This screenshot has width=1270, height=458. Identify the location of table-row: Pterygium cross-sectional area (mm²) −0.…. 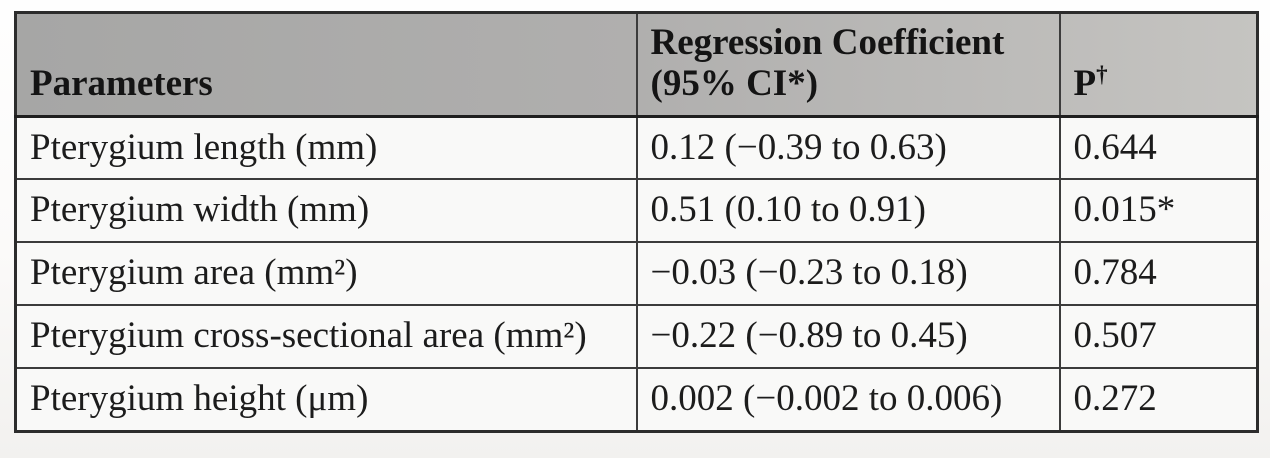
(636, 337).